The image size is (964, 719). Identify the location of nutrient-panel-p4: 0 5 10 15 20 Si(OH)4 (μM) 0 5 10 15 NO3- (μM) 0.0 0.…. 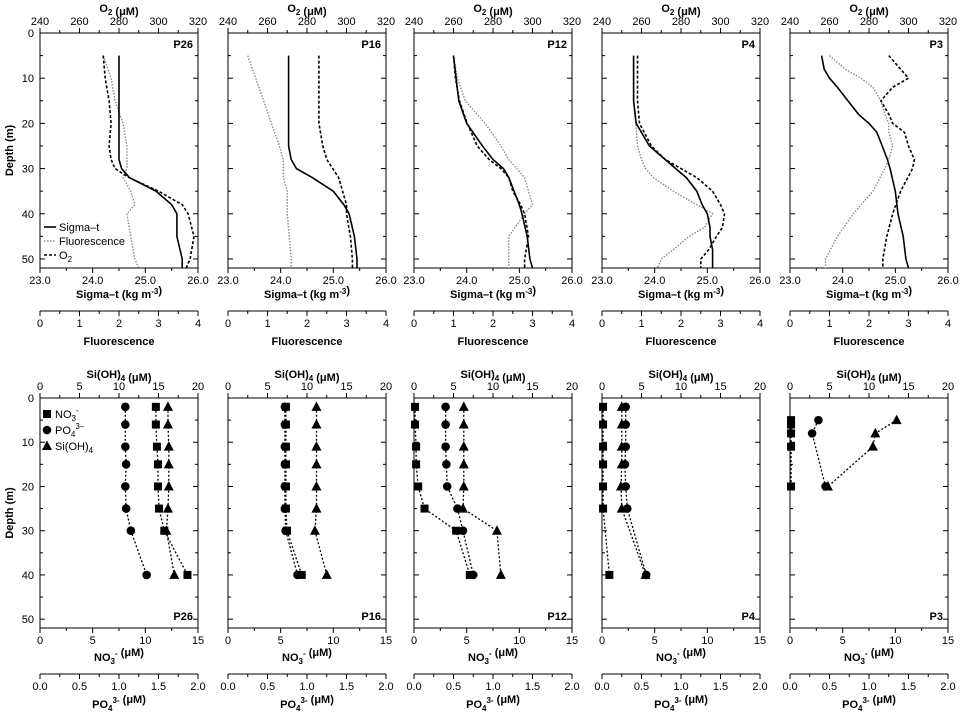
(680, 541).